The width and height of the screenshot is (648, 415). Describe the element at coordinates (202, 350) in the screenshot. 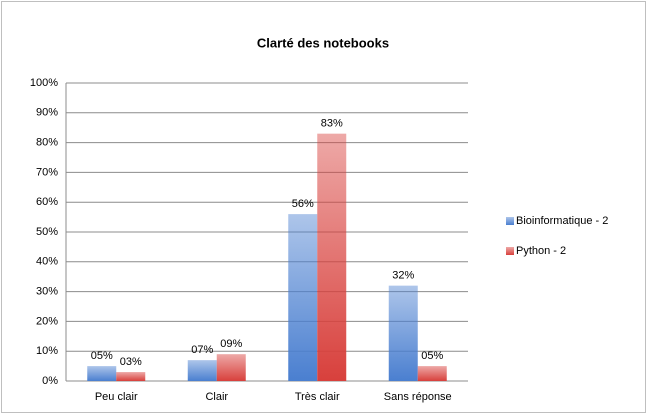

I see `data-label: 07%` at that location.